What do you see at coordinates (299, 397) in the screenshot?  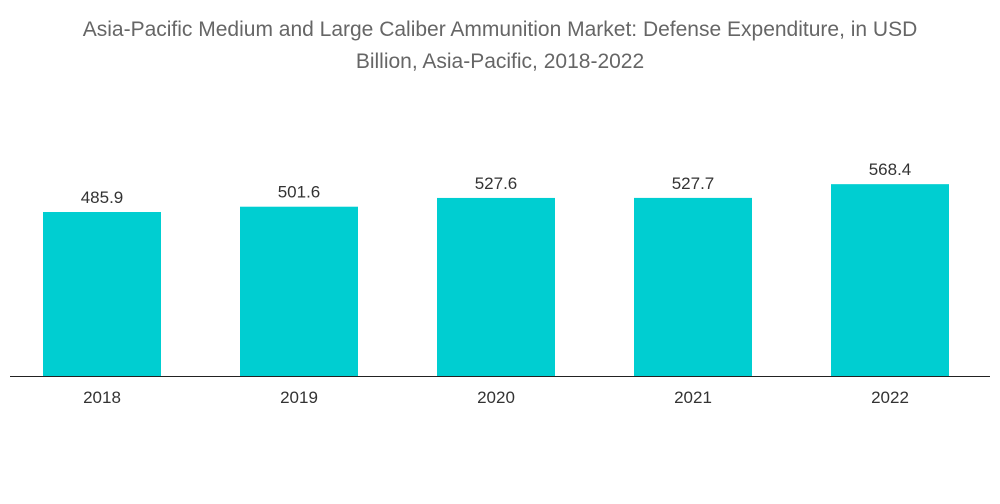 I see `x-tick-label-2019: 2019` at bounding box center [299, 397].